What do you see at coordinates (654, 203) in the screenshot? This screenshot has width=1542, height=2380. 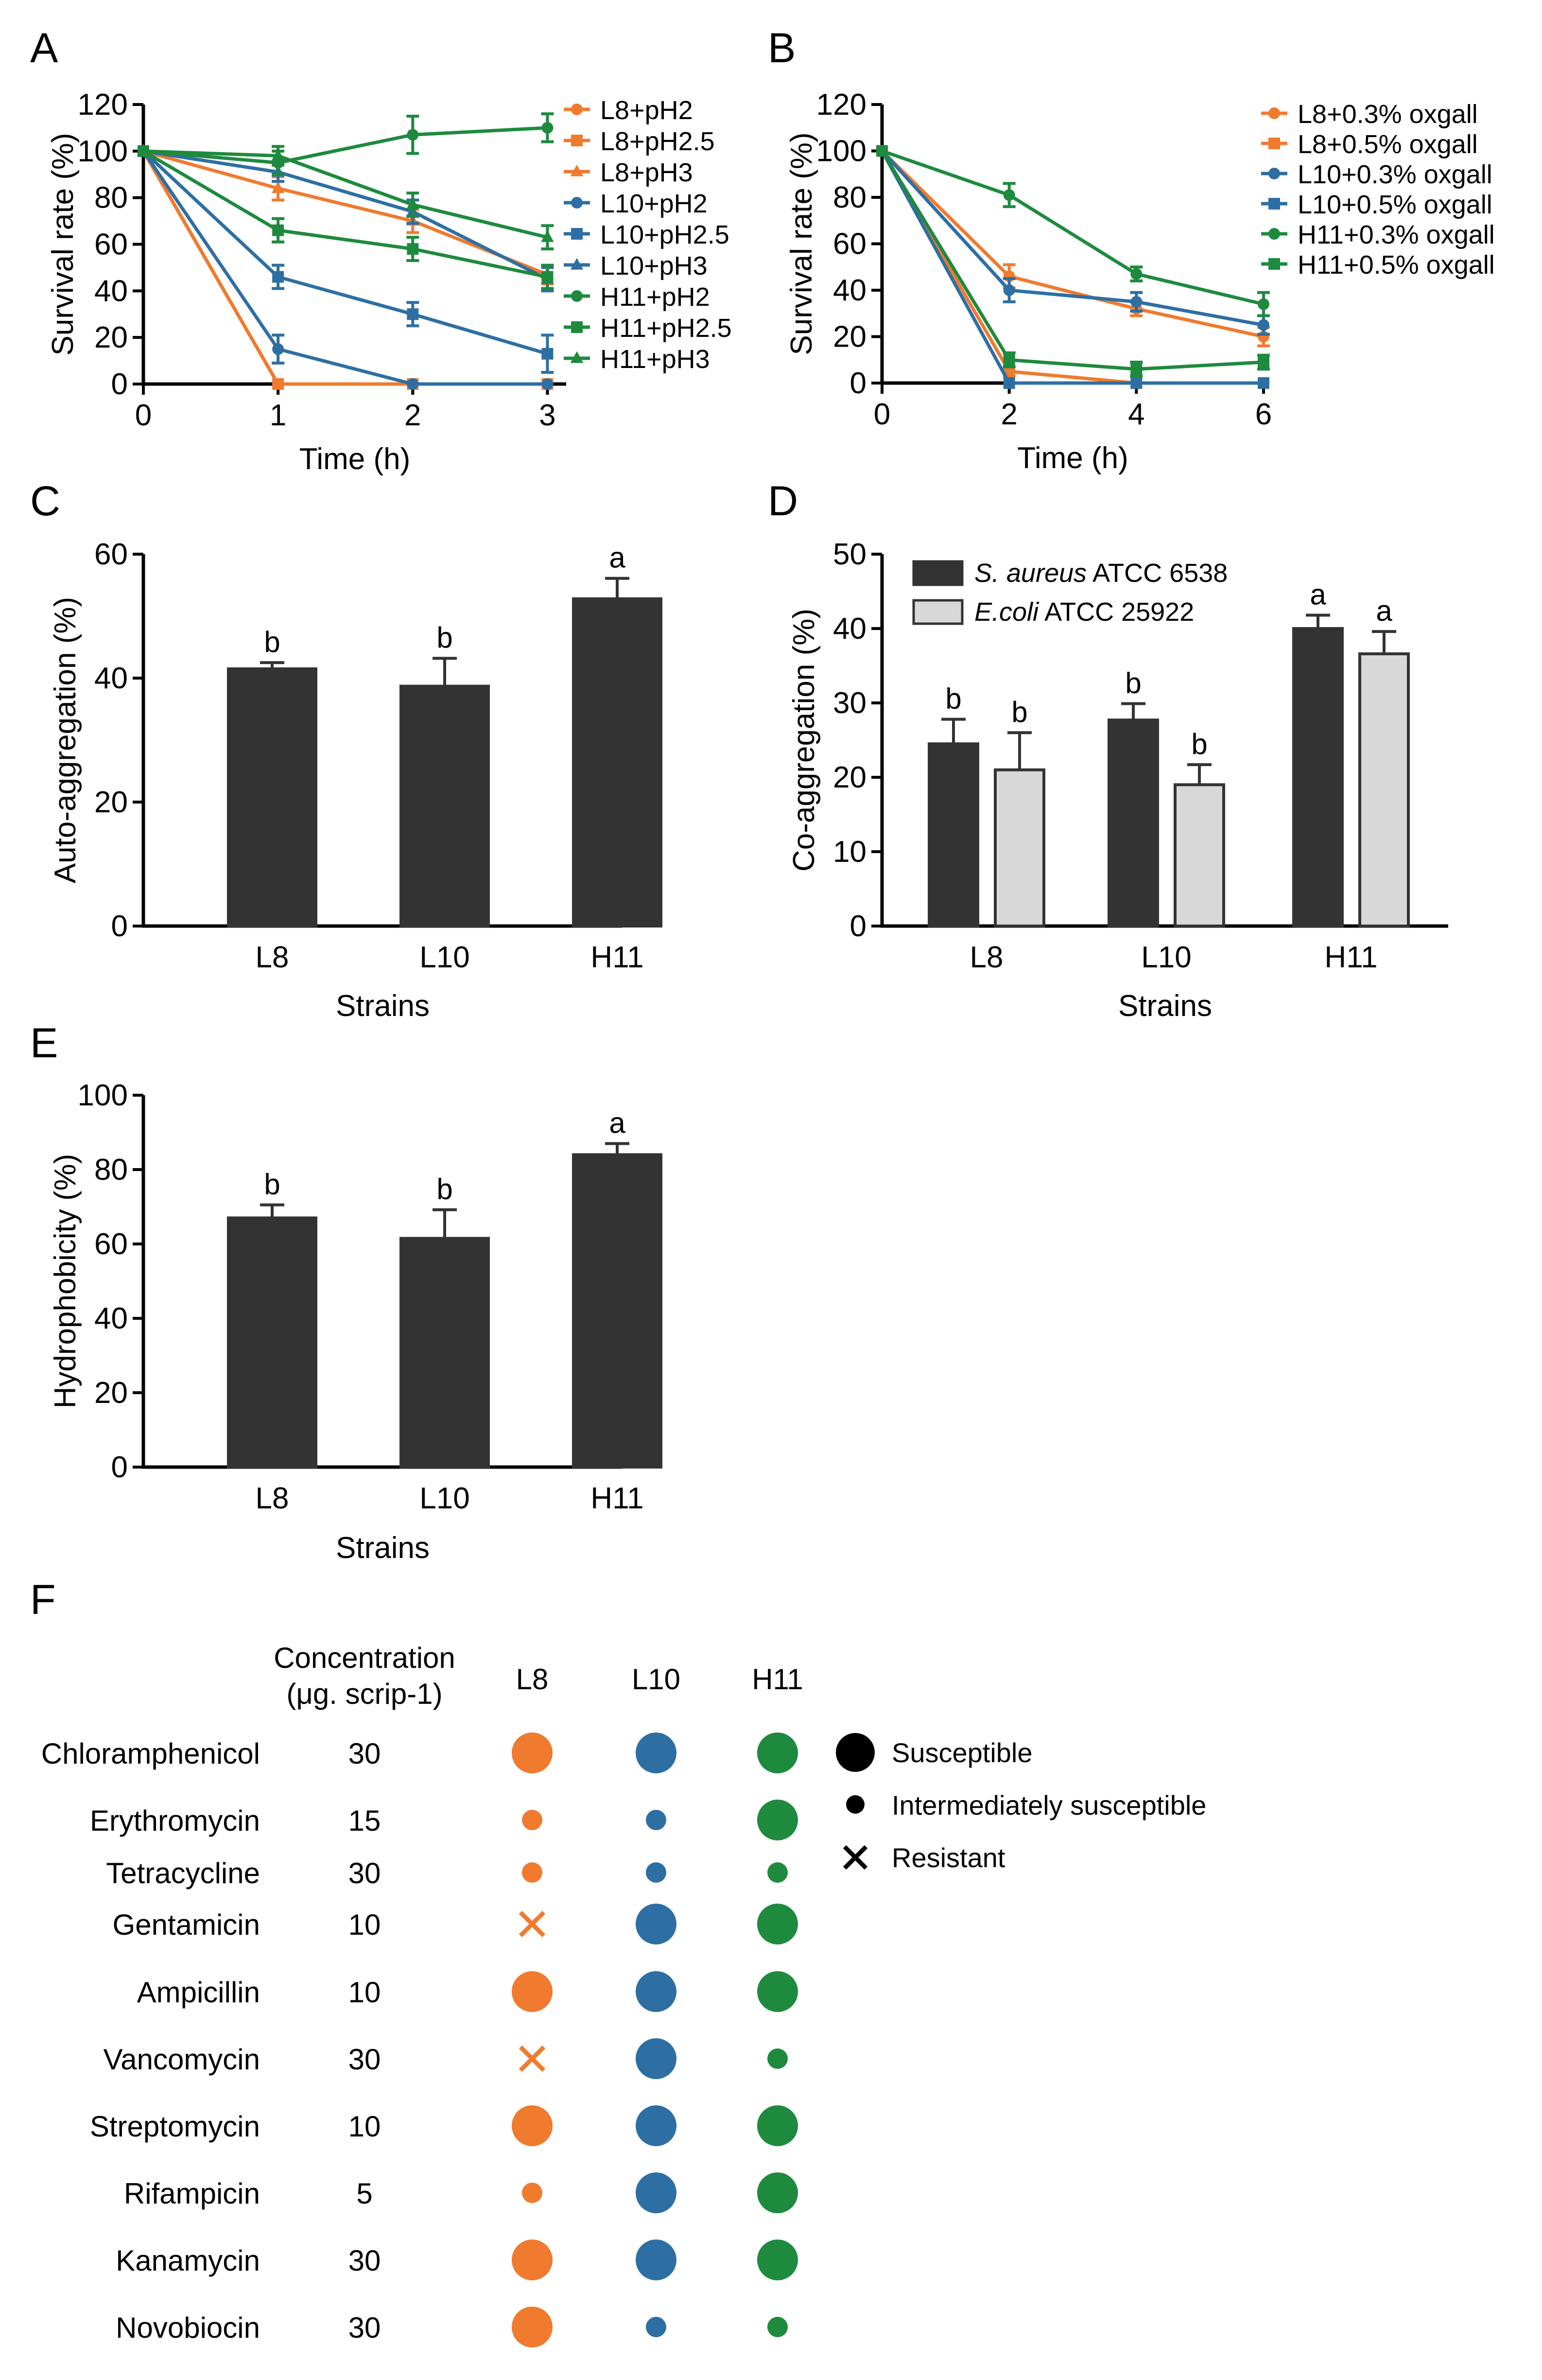 I see `legend-label: L10+pH2` at bounding box center [654, 203].